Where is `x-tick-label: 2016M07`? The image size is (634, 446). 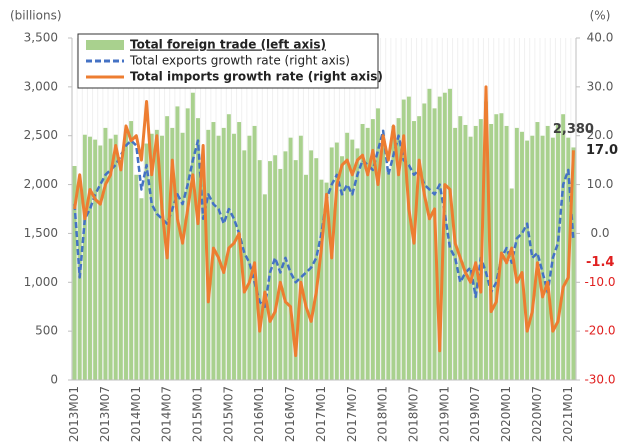 x-tick-label: 2016M07 is located at coordinates (290, 414).